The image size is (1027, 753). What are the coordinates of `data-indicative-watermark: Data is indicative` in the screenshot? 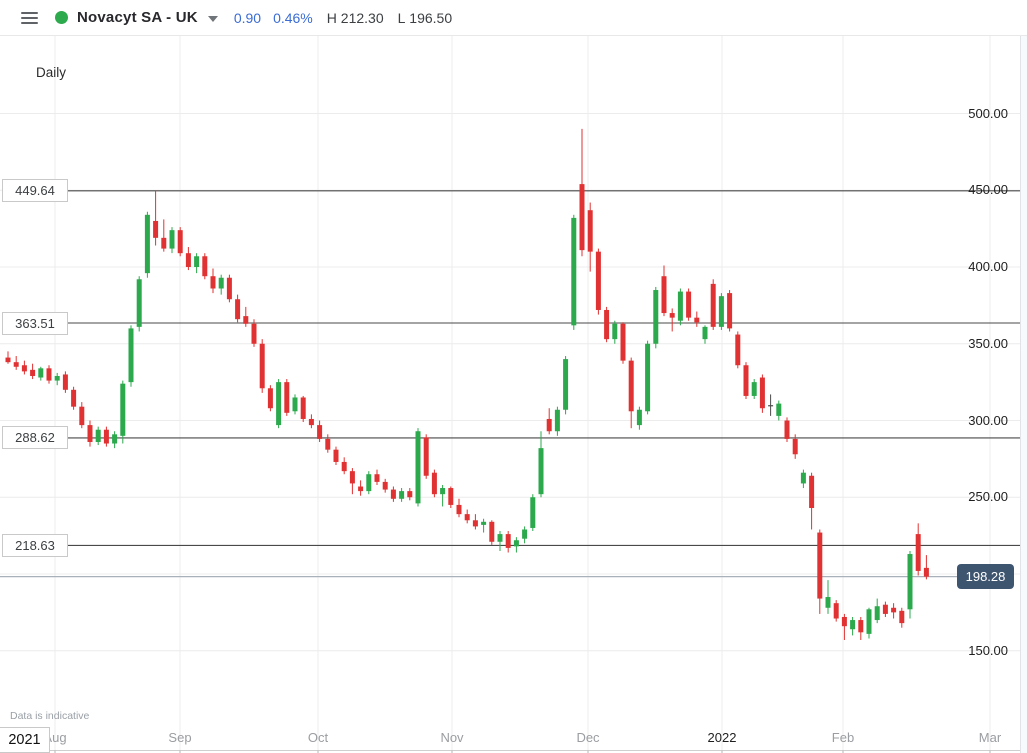 It's located at (50, 716).